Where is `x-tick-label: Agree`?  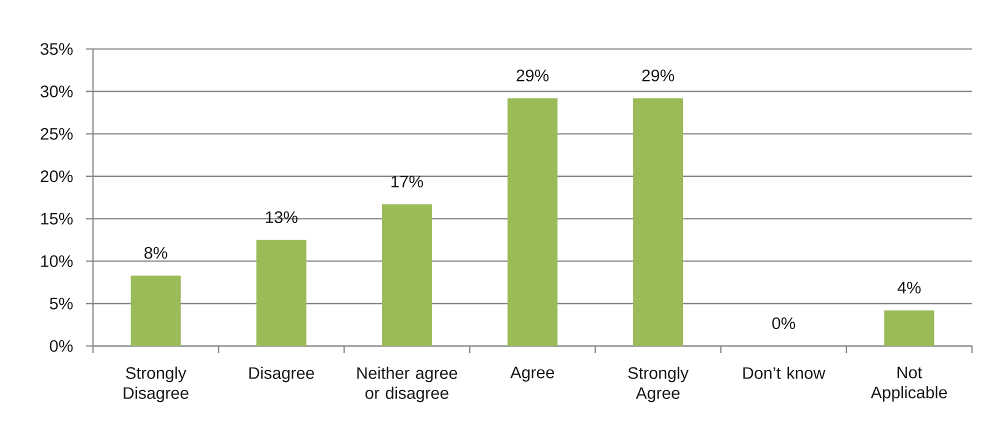
x-tick-label: Agree is located at coordinates (532, 374).